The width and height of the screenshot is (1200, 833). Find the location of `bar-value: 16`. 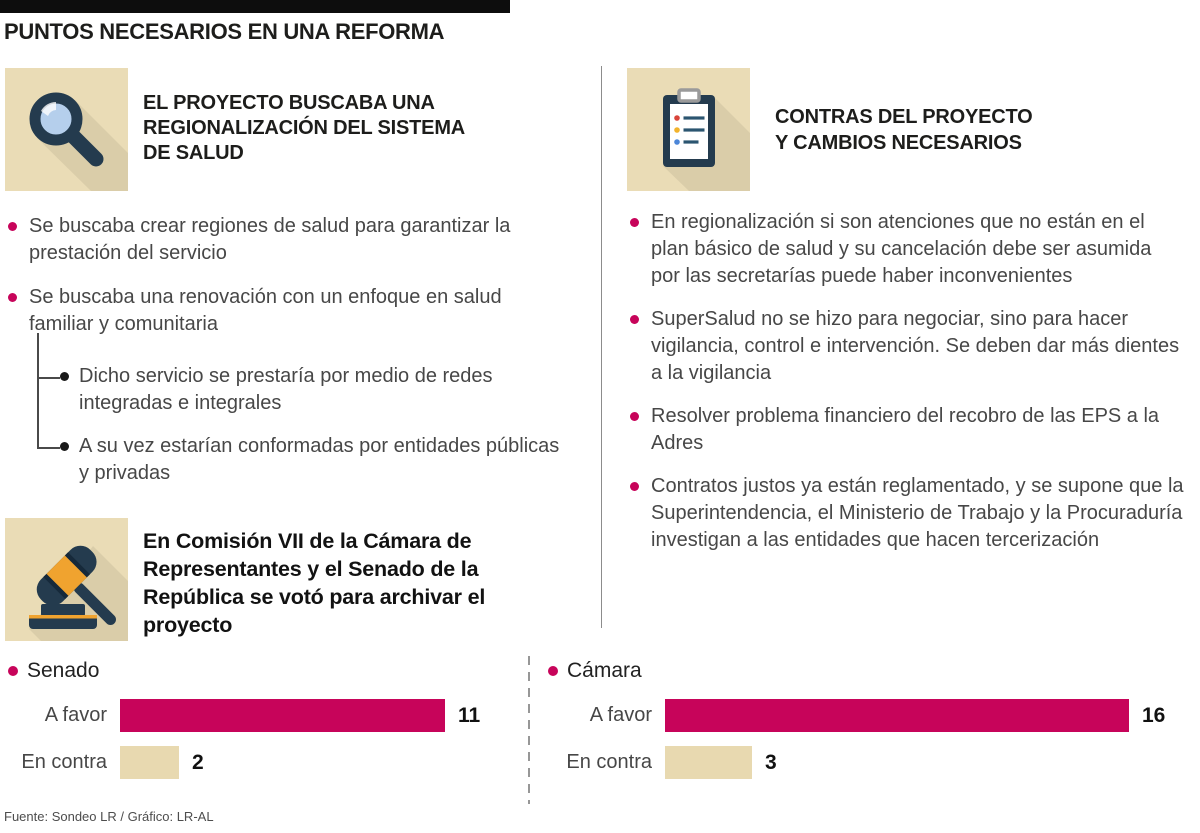

bar-value: 16 is located at coordinates (1154, 715).